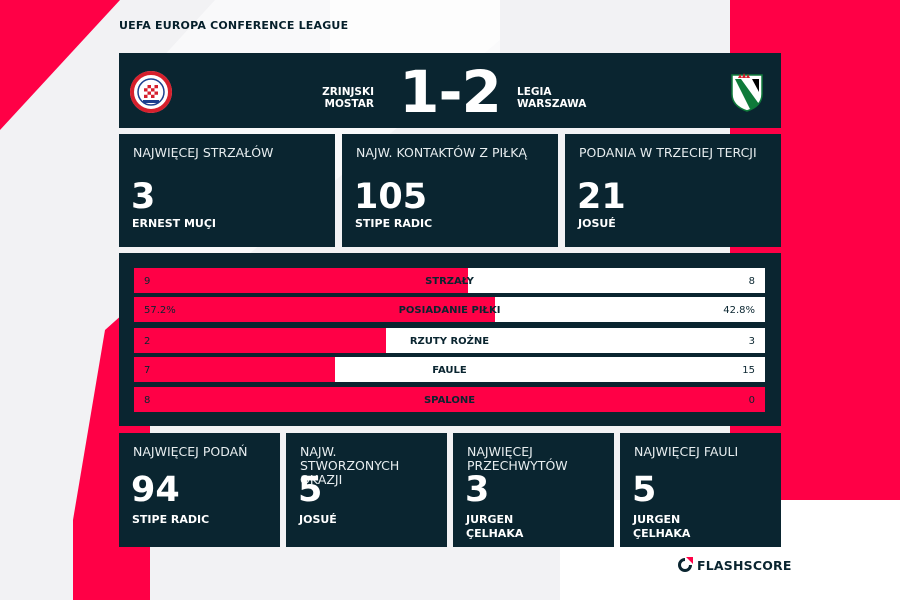 The image size is (900, 600). What do you see at coordinates (391, 197) in the screenshot?
I see `stat-card-value: 105` at bounding box center [391, 197].